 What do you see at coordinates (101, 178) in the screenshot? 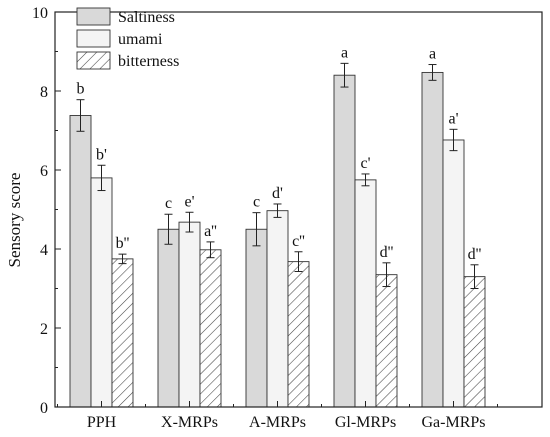
I see `error-bar-umami-pph` at bounding box center [101, 178].